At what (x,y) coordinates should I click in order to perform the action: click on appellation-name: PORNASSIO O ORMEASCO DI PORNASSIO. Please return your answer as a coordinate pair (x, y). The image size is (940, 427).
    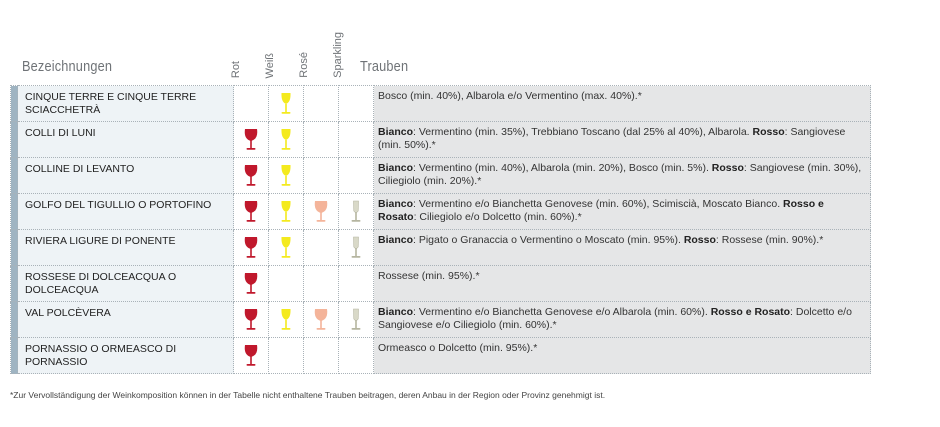
    Looking at the image, I should click on (125, 355).